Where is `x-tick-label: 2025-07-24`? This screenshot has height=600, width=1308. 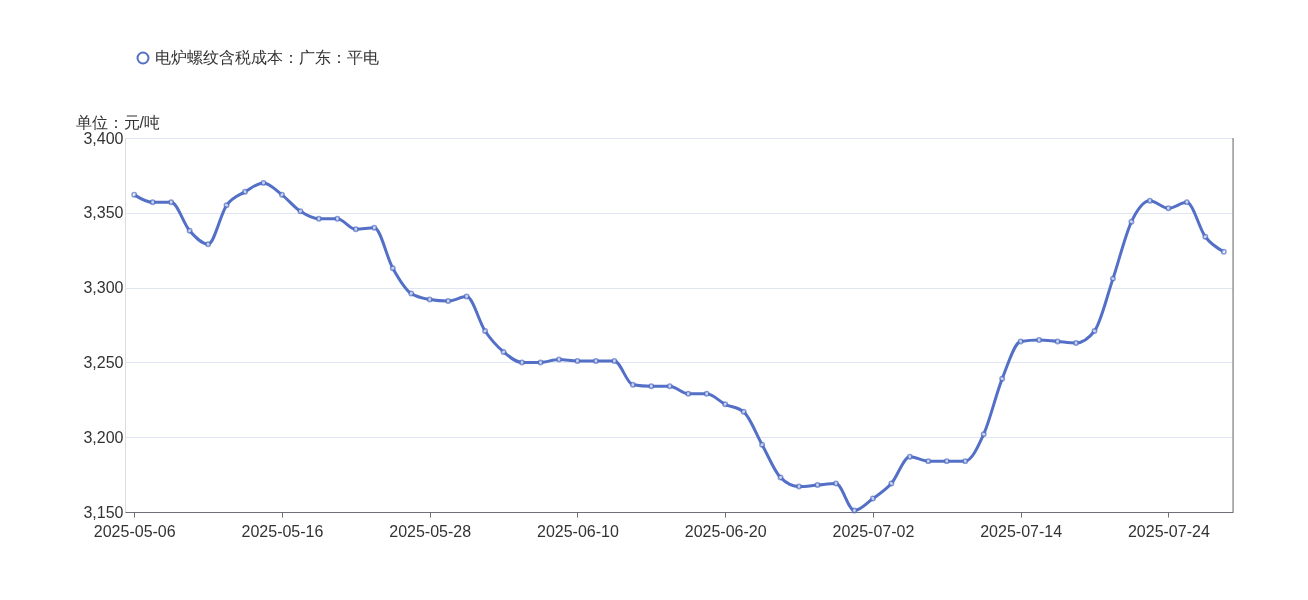 x-tick-label: 2025-07-24 is located at coordinates (1168, 531).